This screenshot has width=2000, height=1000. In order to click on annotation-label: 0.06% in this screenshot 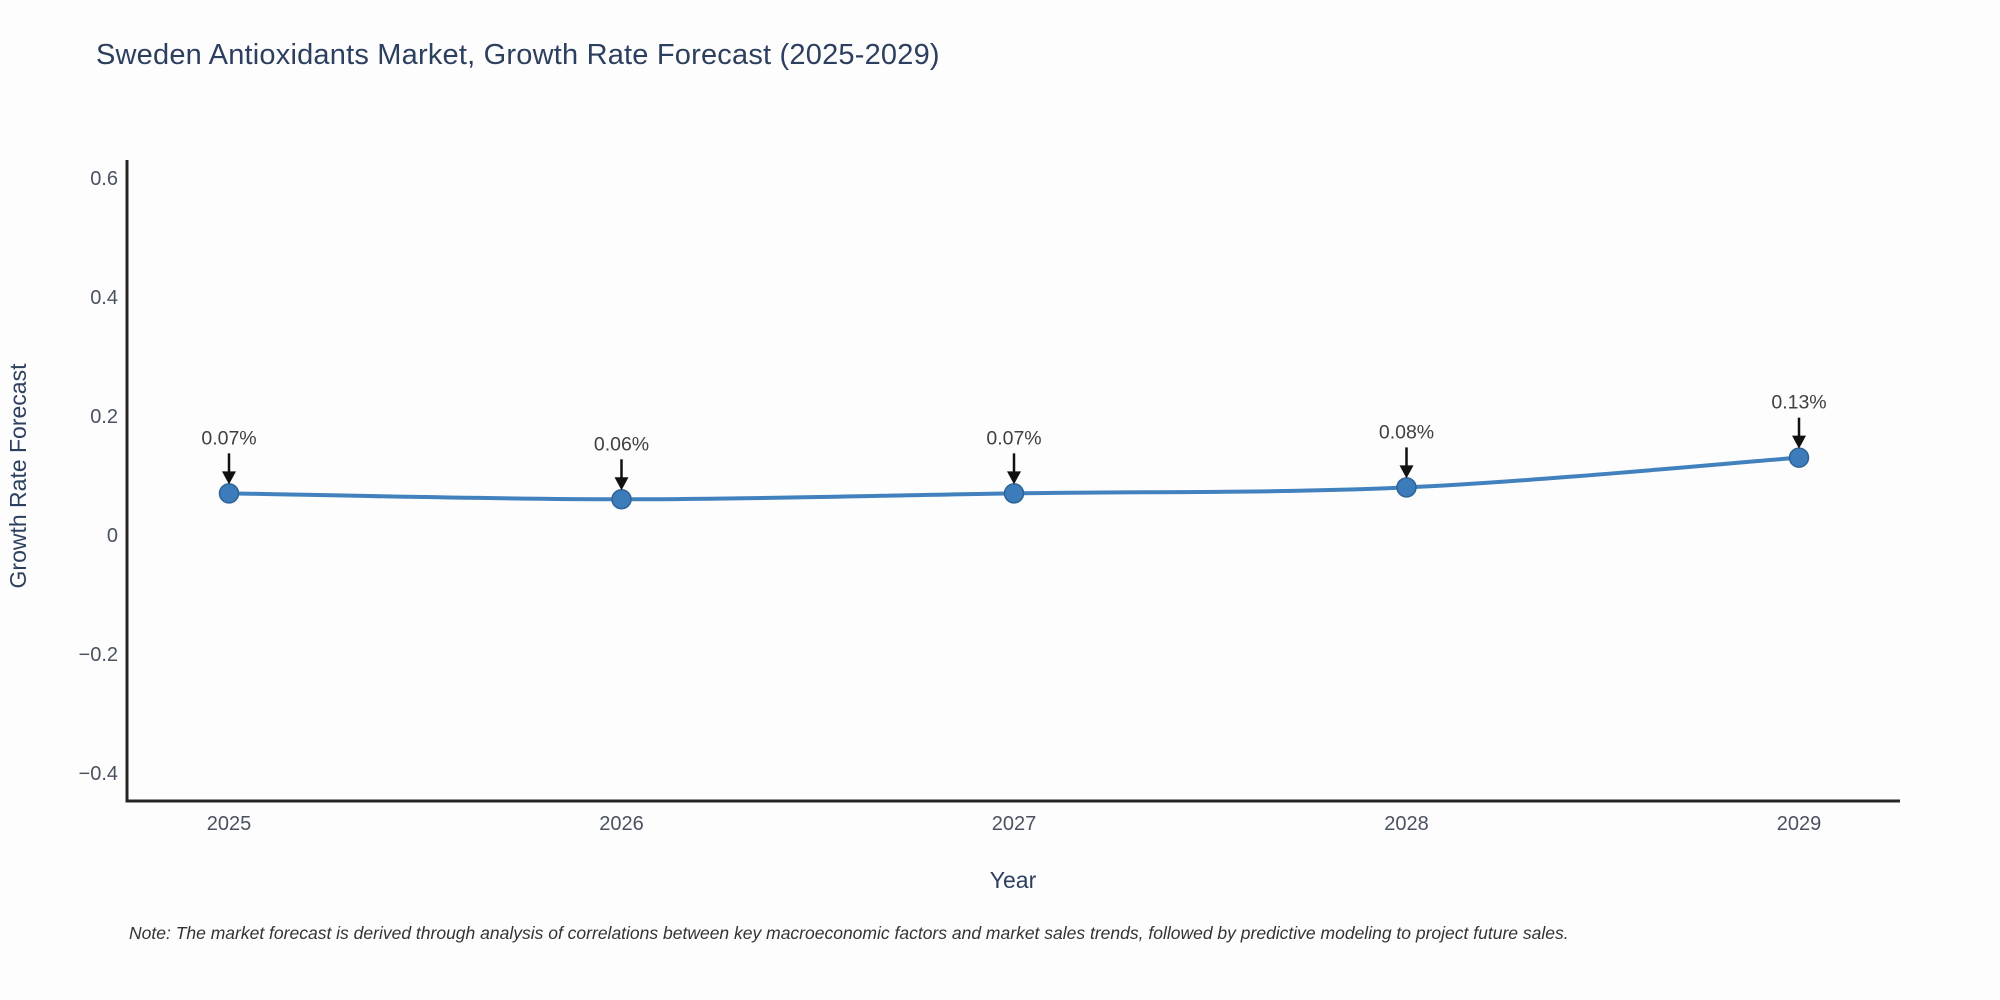, I will do `click(621, 444)`.